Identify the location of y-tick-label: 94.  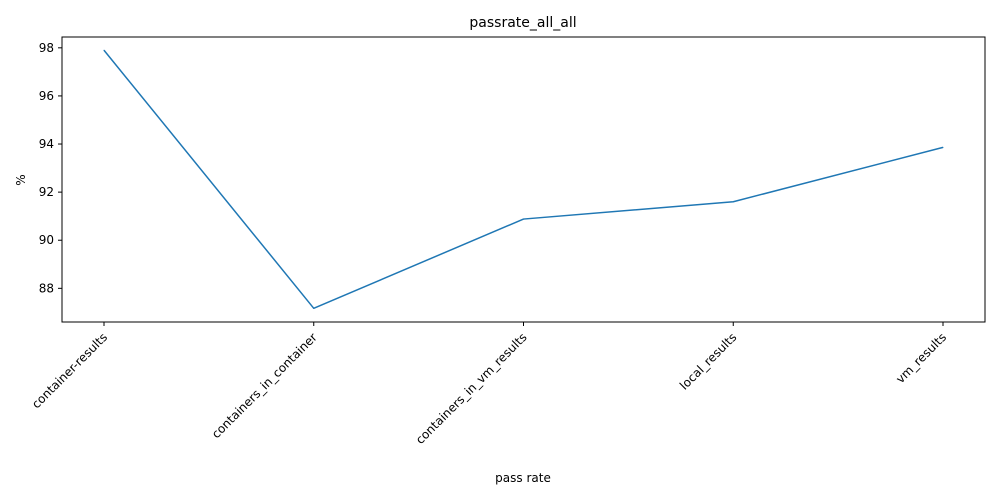
(46, 144).